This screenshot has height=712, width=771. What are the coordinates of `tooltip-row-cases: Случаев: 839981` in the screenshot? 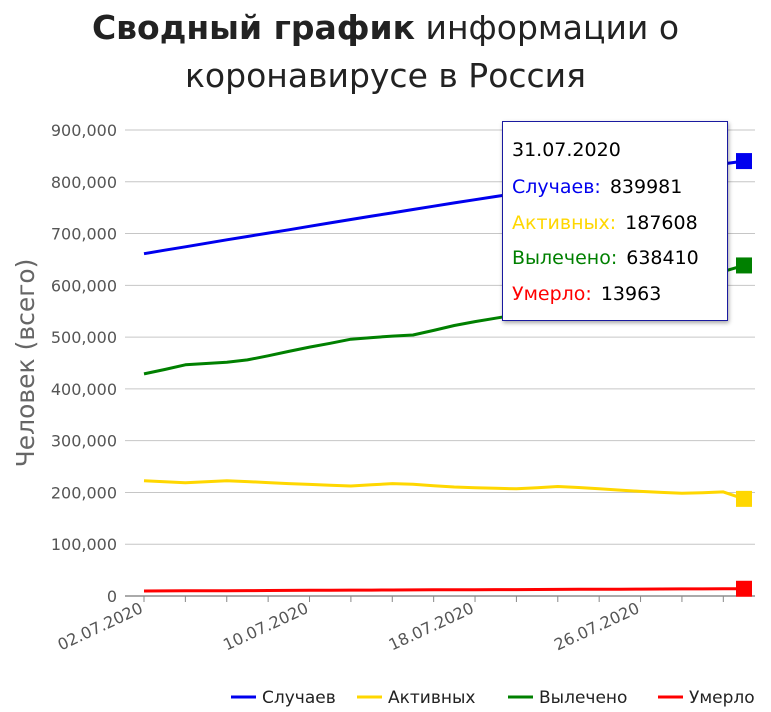 It's located at (597, 187).